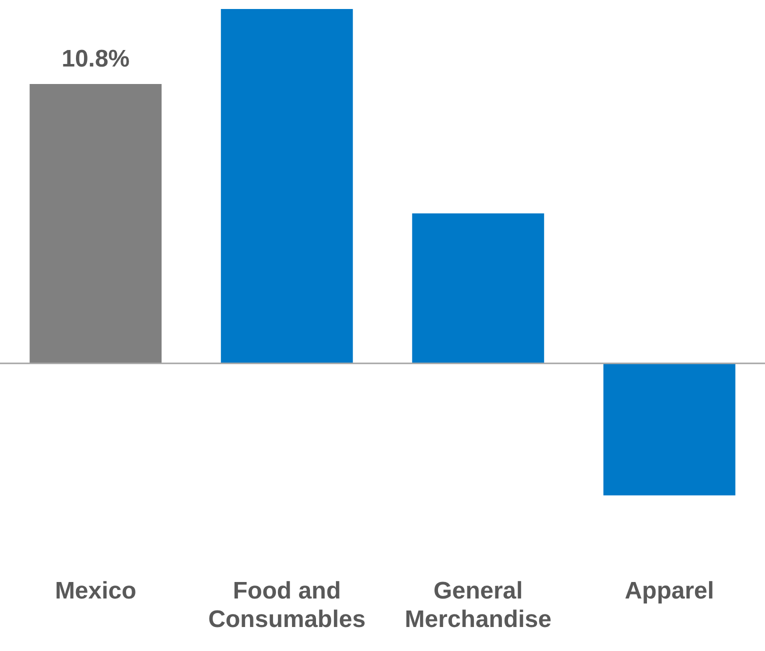  What do you see at coordinates (96, 59) in the screenshot?
I see `data-label: 10.8%` at bounding box center [96, 59].